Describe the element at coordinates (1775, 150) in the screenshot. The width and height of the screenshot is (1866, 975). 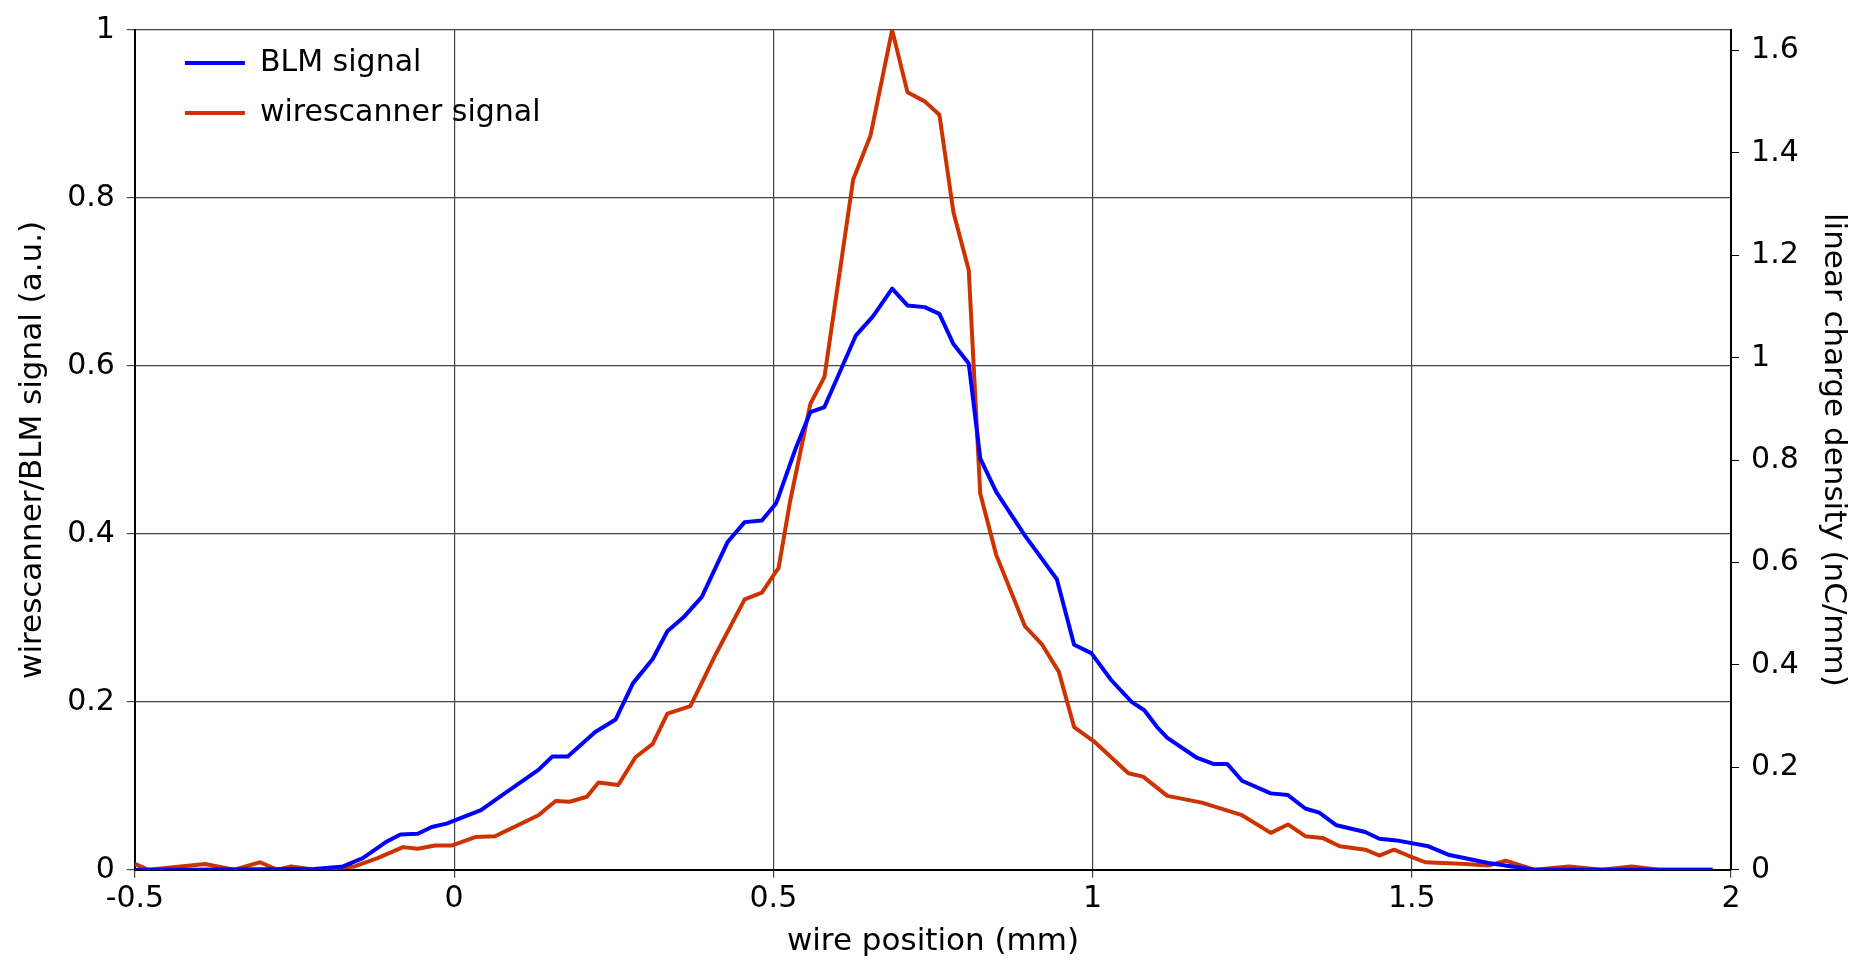
I see `y2-tick-label: 1.4` at that location.